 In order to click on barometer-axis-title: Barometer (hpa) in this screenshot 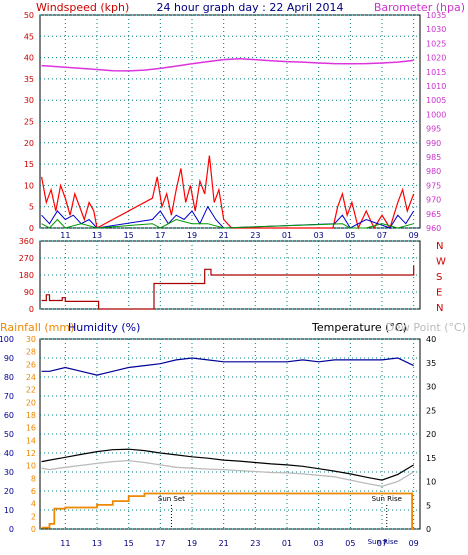, I will do `click(419, 7)`.